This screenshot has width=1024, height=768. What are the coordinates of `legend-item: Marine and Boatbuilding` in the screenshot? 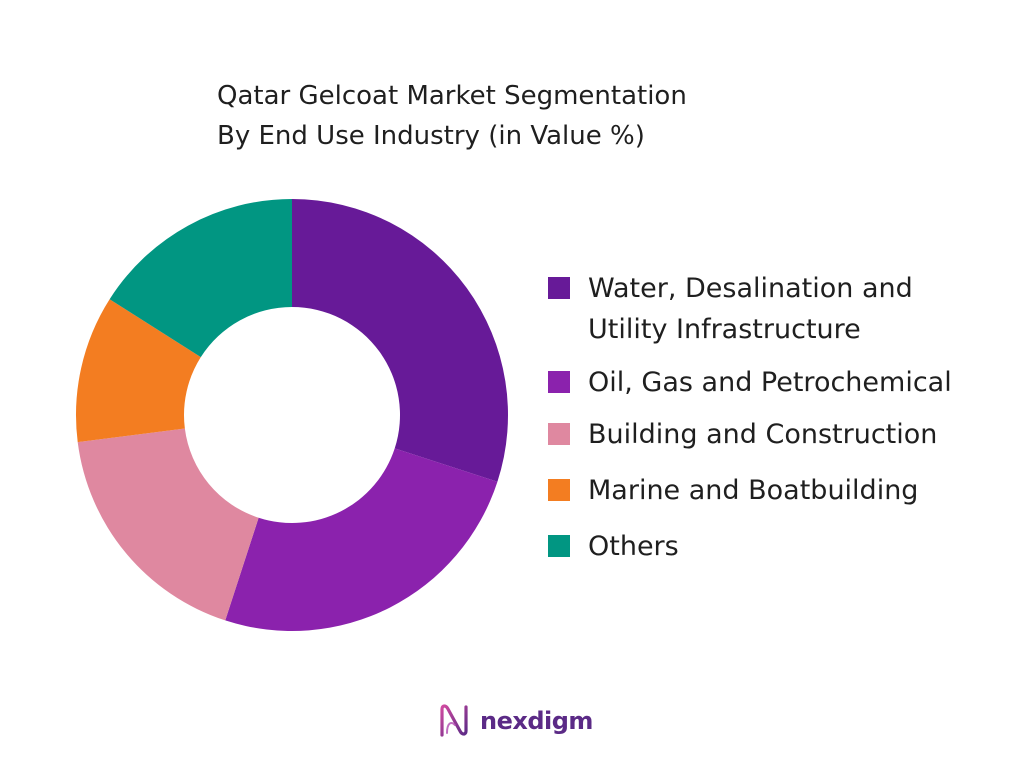 It's located at (778, 490).